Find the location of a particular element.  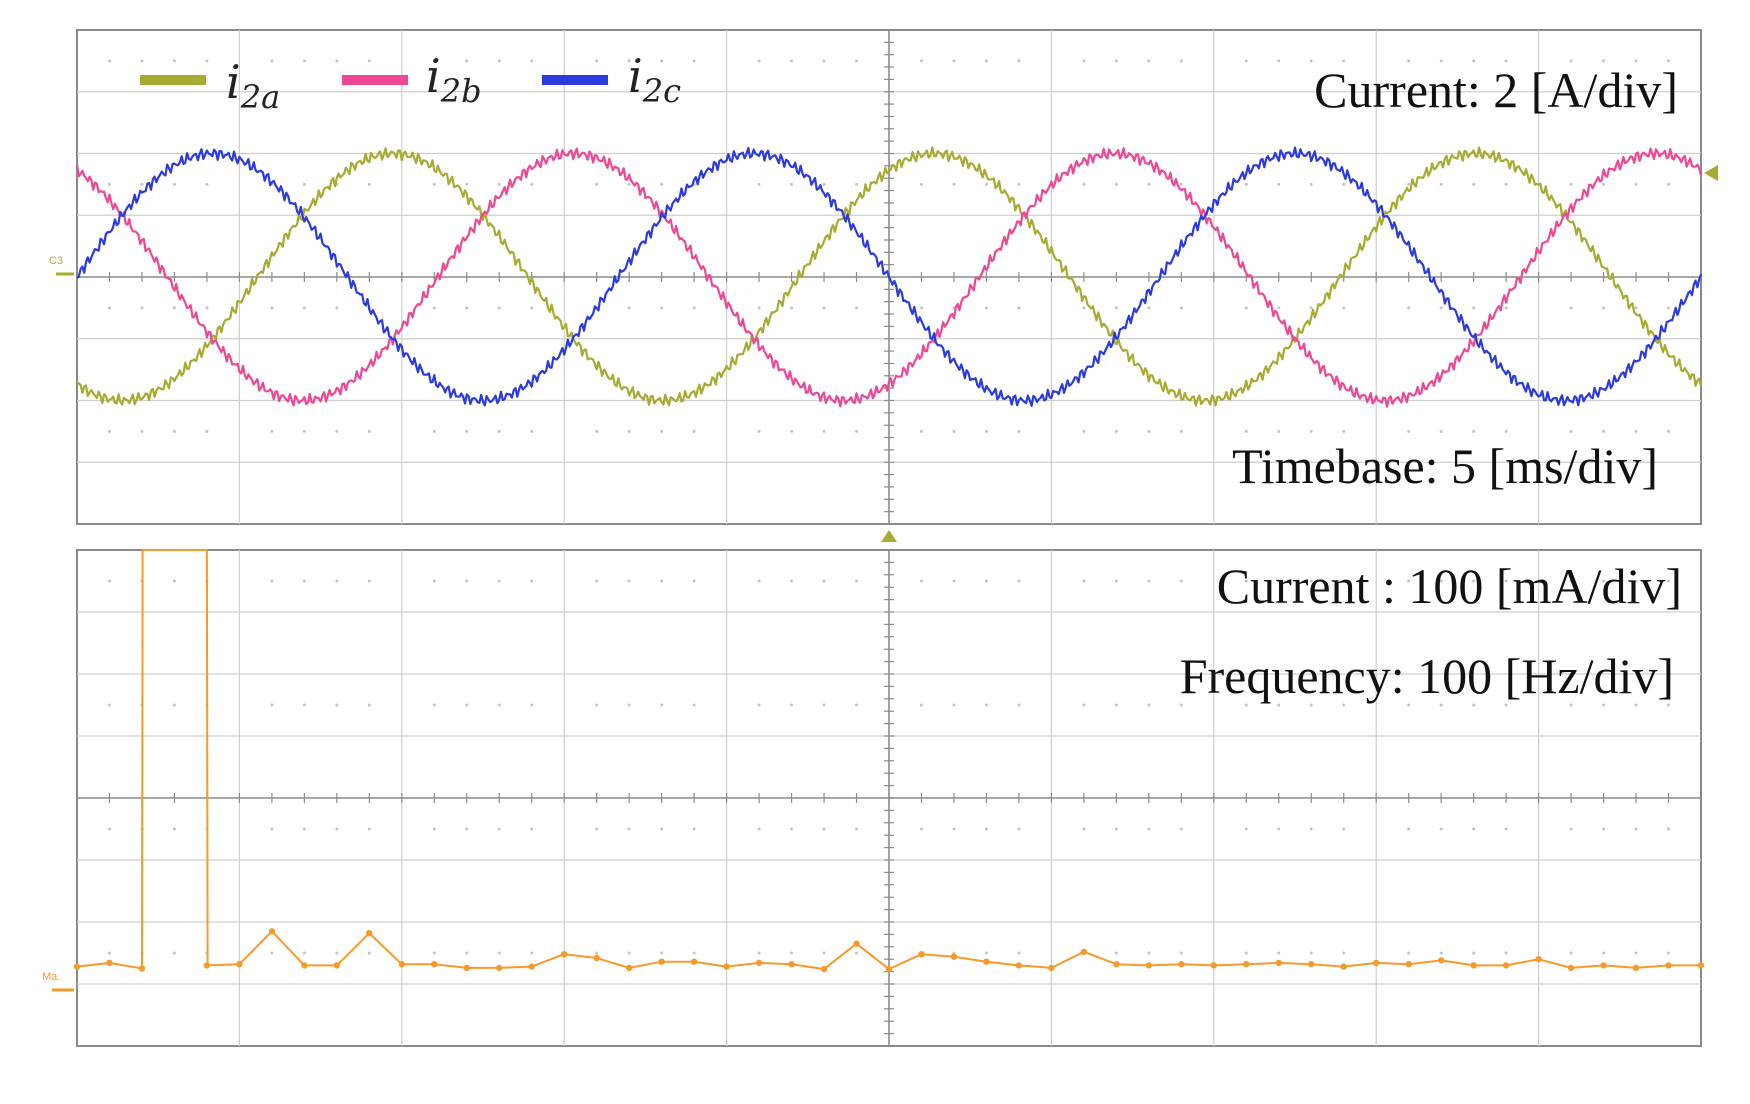

legend-swatch-i2c is located at coordinates (575, 80).